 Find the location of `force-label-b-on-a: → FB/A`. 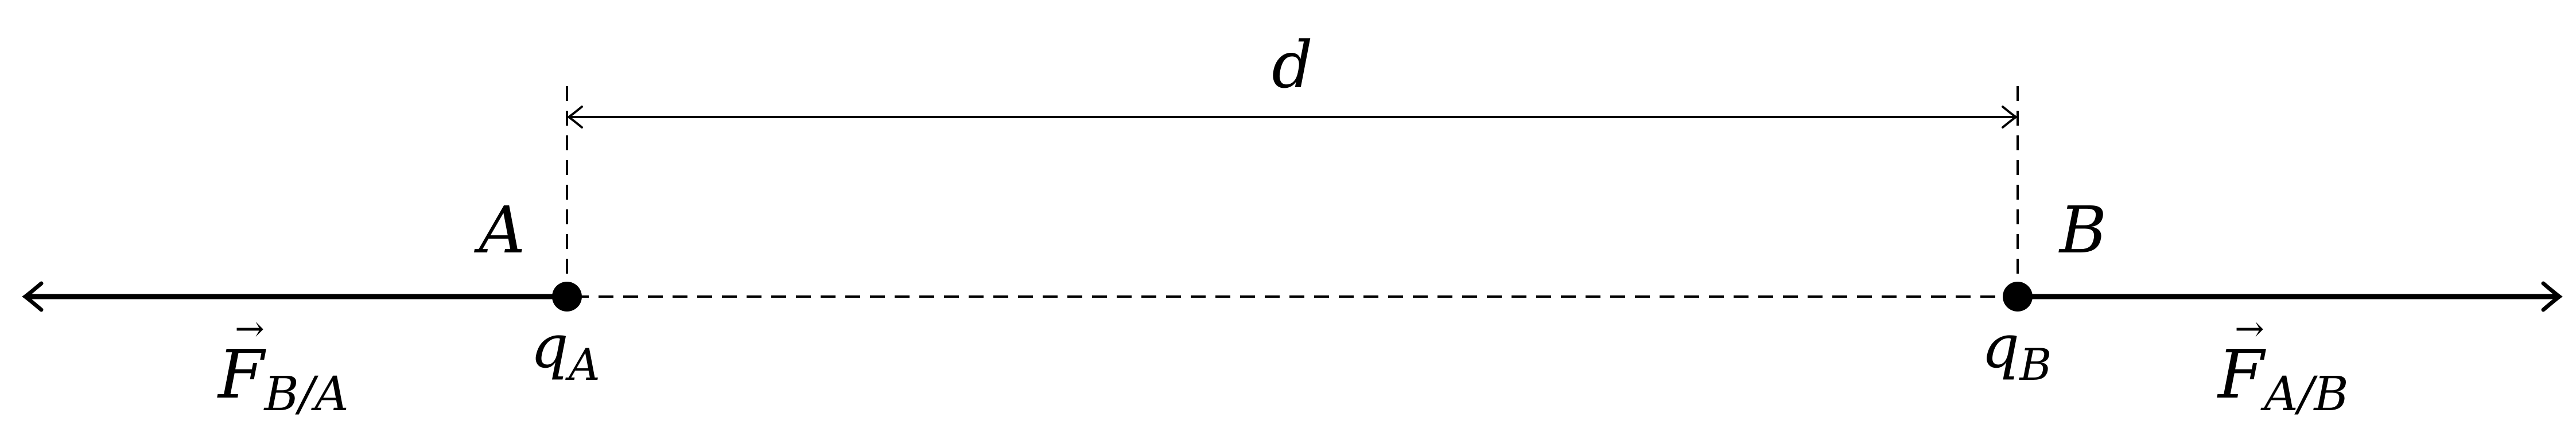

force-label-b-on-a: → FB/A is located at coordinates (283, 364).